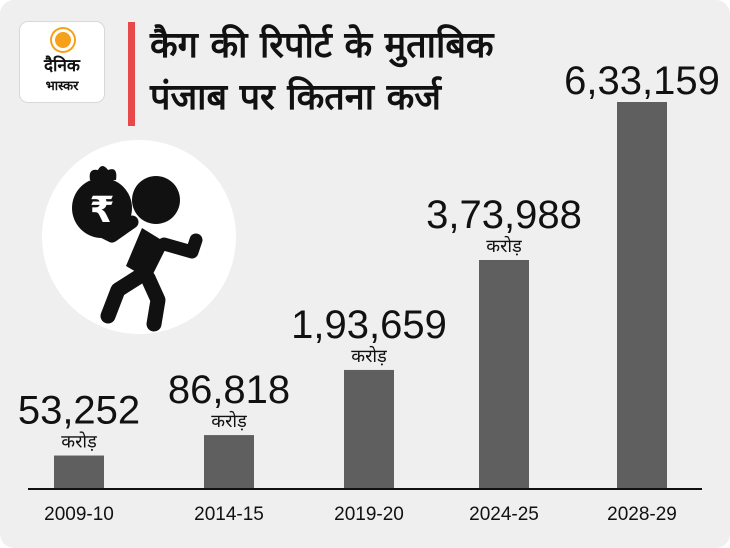  What do you see at coordinates (504, 246) in the screenshot?
I see `unit-label-2024-25: करोड़` at bounding box center [504, 246].